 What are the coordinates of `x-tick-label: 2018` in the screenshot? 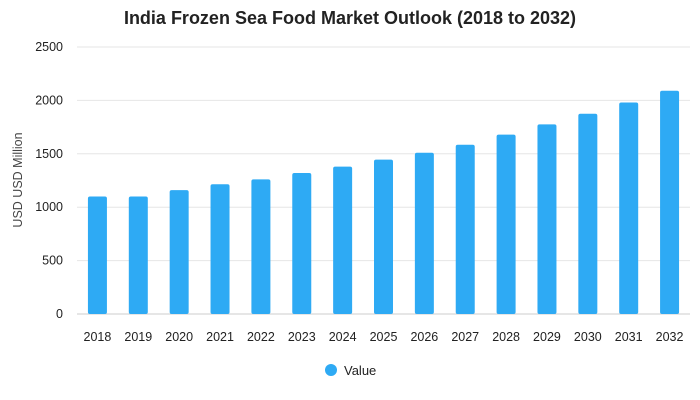 It's located at (98, 337).